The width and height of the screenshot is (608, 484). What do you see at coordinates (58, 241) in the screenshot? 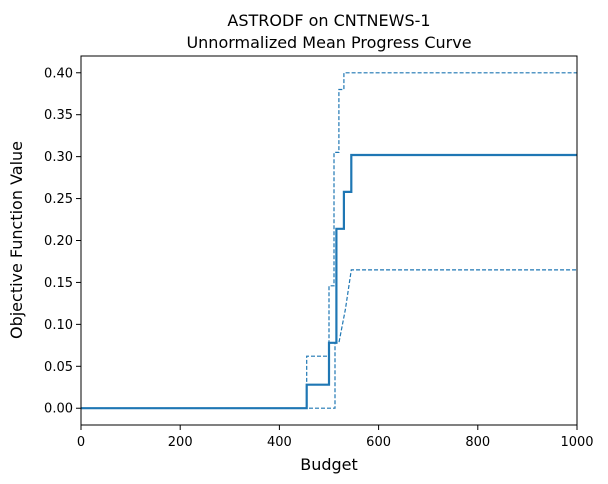
I see `y-tick-label: 0.20` at bounding box center [58, 241].